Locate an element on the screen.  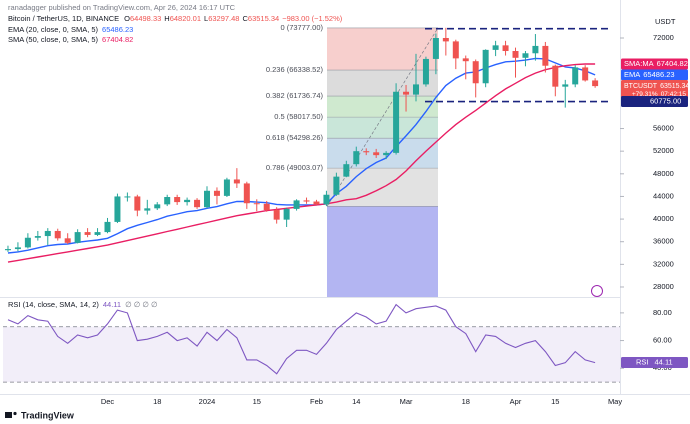
x-tick-label: May is located at coordinates (615, 401).